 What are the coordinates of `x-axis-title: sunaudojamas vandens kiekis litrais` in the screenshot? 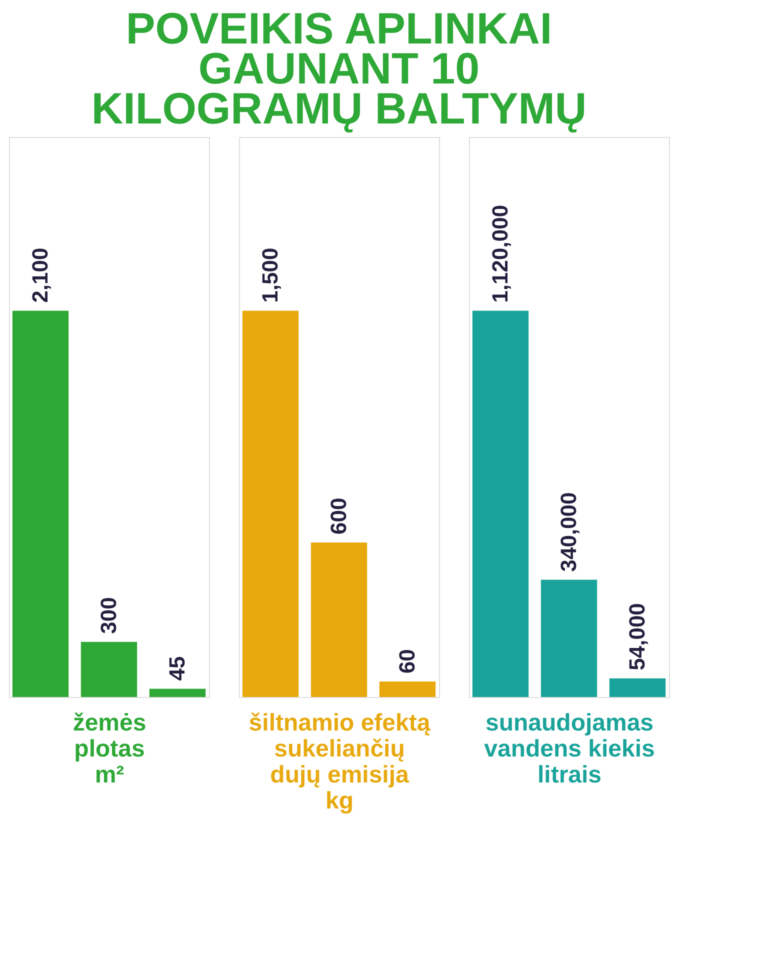 It's located at (569, 749).